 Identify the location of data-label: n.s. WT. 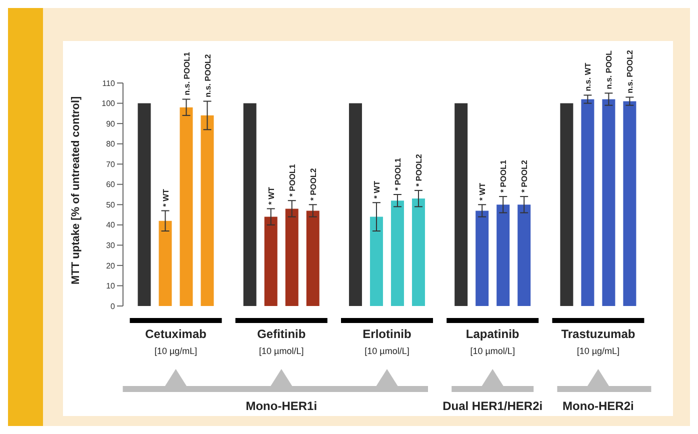
(588, 77).